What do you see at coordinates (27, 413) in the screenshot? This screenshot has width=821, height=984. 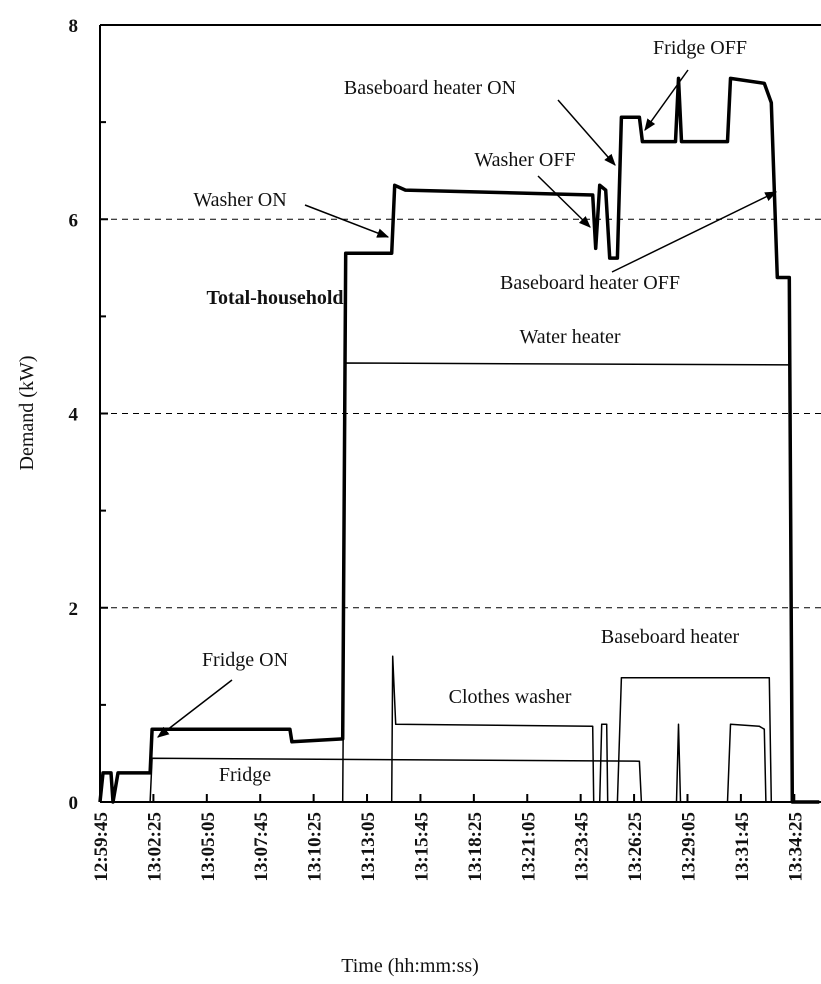 I see `y-axis-label: Demand (kW)` at bounding box center [27, 413].